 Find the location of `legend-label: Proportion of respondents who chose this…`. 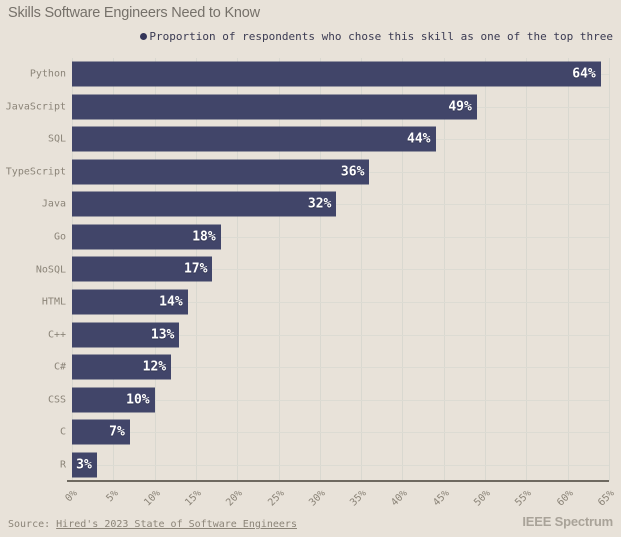

legend-label: Proportion of respondents who chose this… is located at coordinates (381, 36).